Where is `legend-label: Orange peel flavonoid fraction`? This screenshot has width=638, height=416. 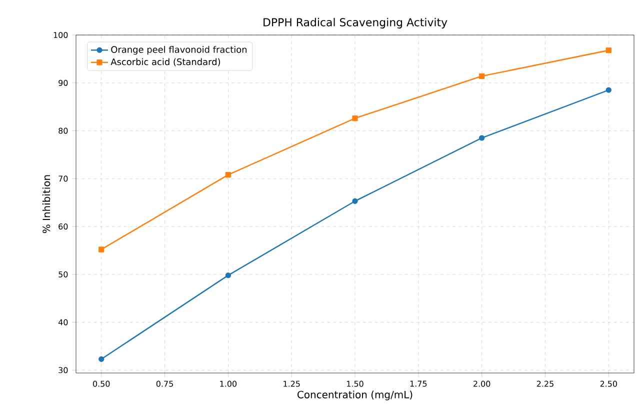
legend-label: Orange peel flavonoid fraction is located at coordinates (179, 50).